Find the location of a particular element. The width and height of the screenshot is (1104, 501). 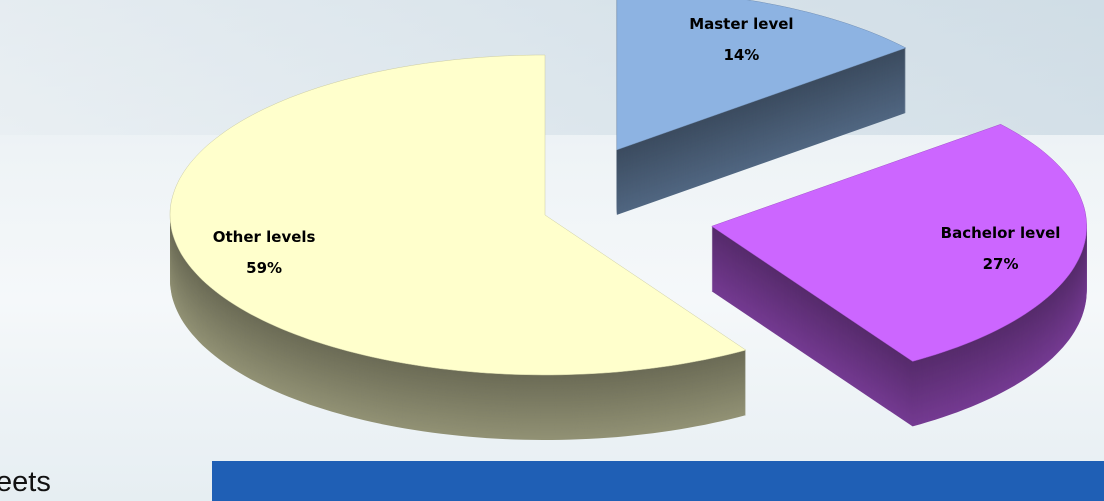

footer-bar is located at coordinates (658, 481).